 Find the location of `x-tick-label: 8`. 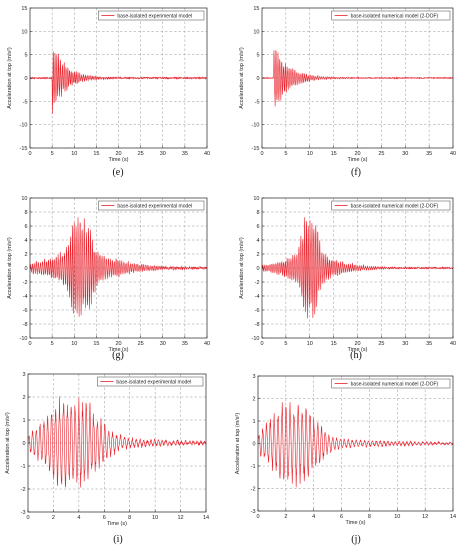

x-tick-label: 8 is located at coordinates (369, 517).